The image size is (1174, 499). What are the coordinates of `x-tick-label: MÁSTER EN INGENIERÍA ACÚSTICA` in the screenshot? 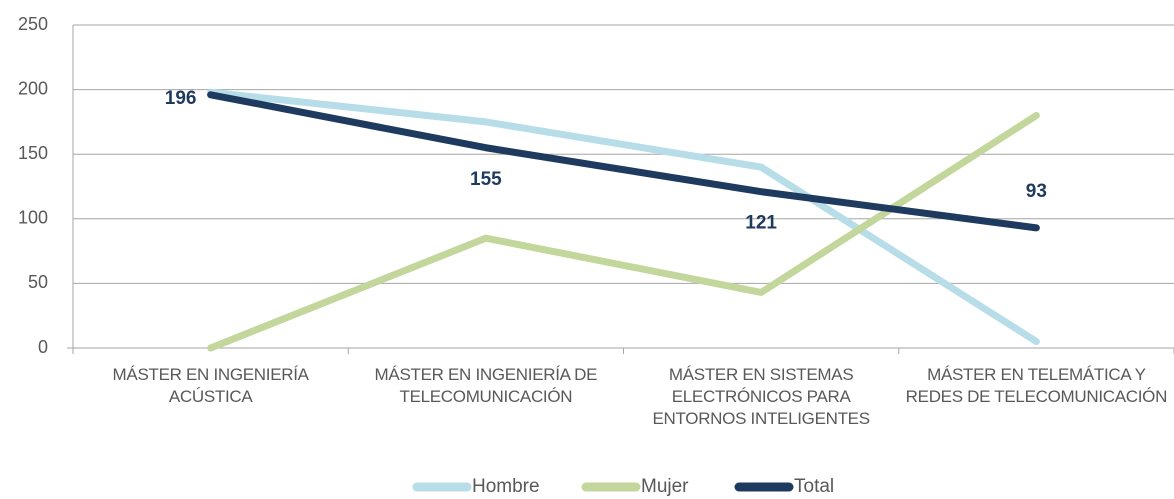 It's located at (210, 385).